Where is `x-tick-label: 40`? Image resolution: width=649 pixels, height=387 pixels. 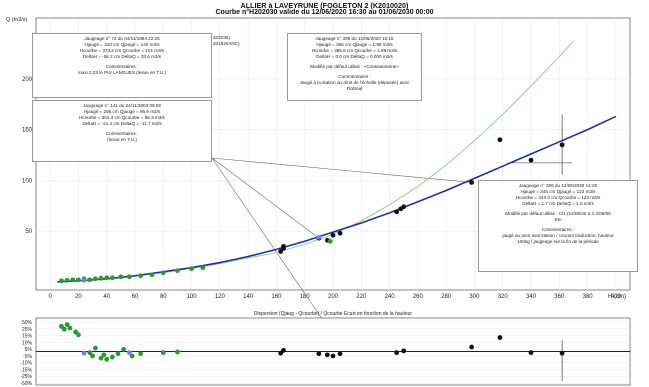
x-tick-label: 40 is located at coordinates (106, 297).